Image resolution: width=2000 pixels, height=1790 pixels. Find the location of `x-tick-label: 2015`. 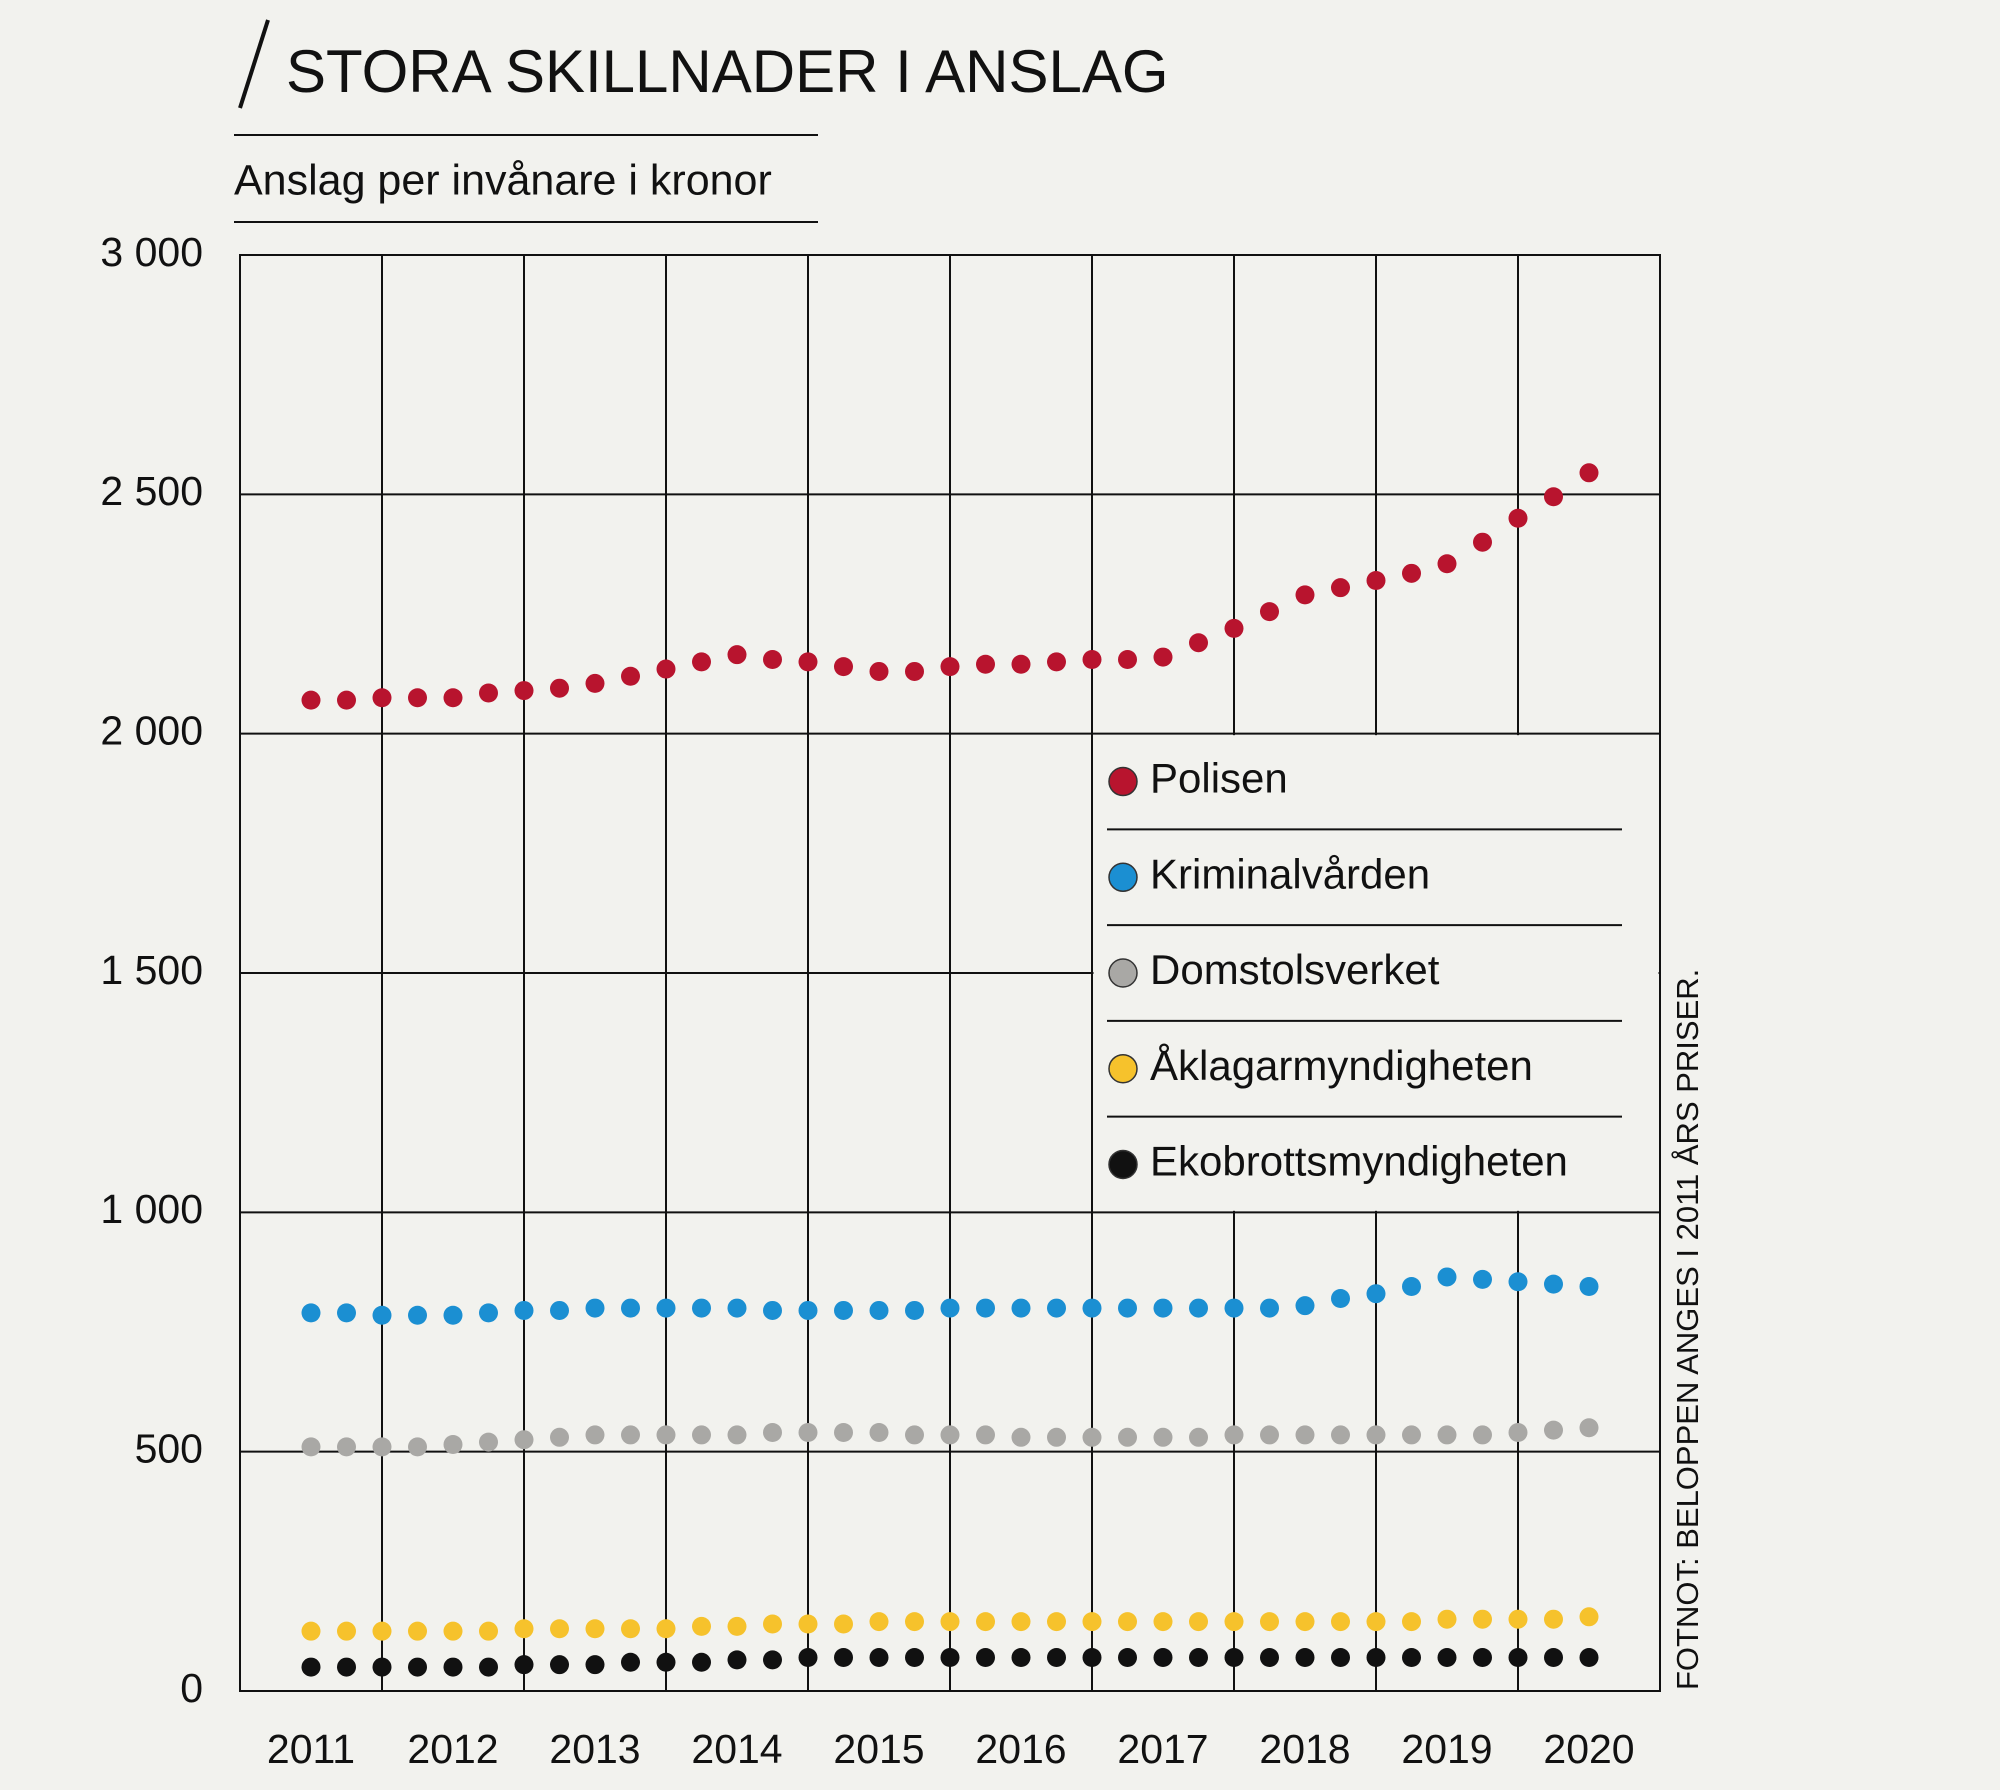

x-tick-label: 2015 is located at coordinates (878, 1749).